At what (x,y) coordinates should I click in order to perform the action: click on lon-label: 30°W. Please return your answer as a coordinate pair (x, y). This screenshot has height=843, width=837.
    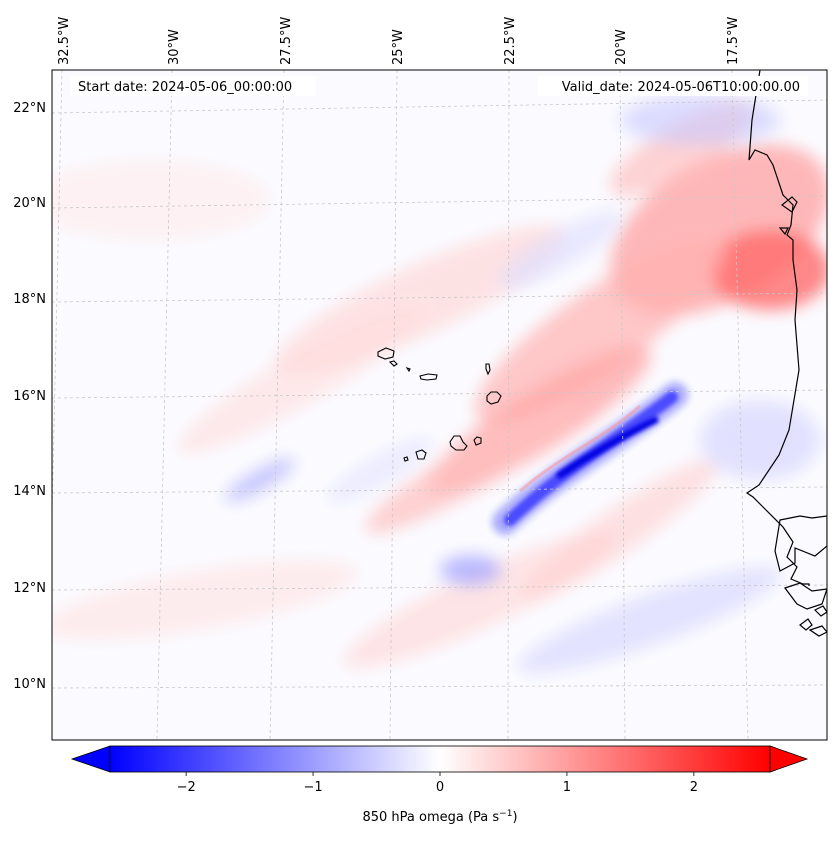
    Looking at the image, I should click on (174, 47).